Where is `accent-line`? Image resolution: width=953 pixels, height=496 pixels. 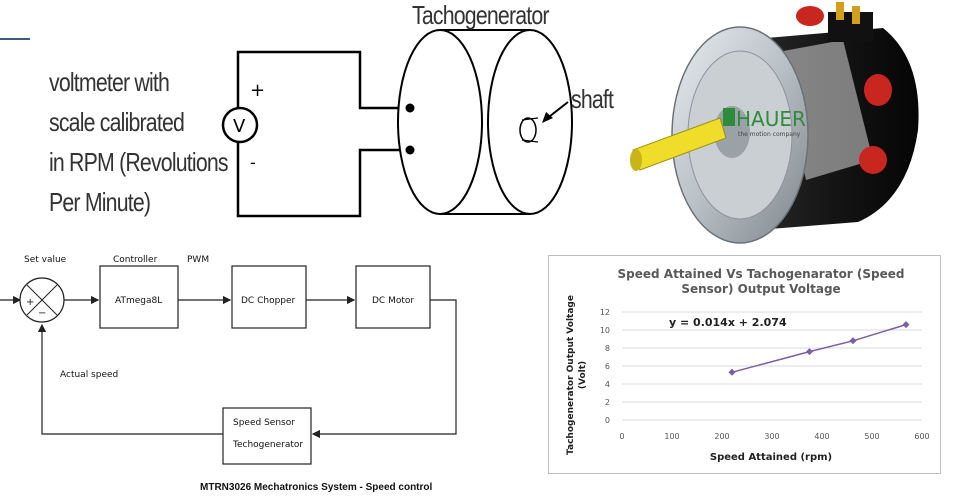
accent-line is located at coordinates (15, 39).